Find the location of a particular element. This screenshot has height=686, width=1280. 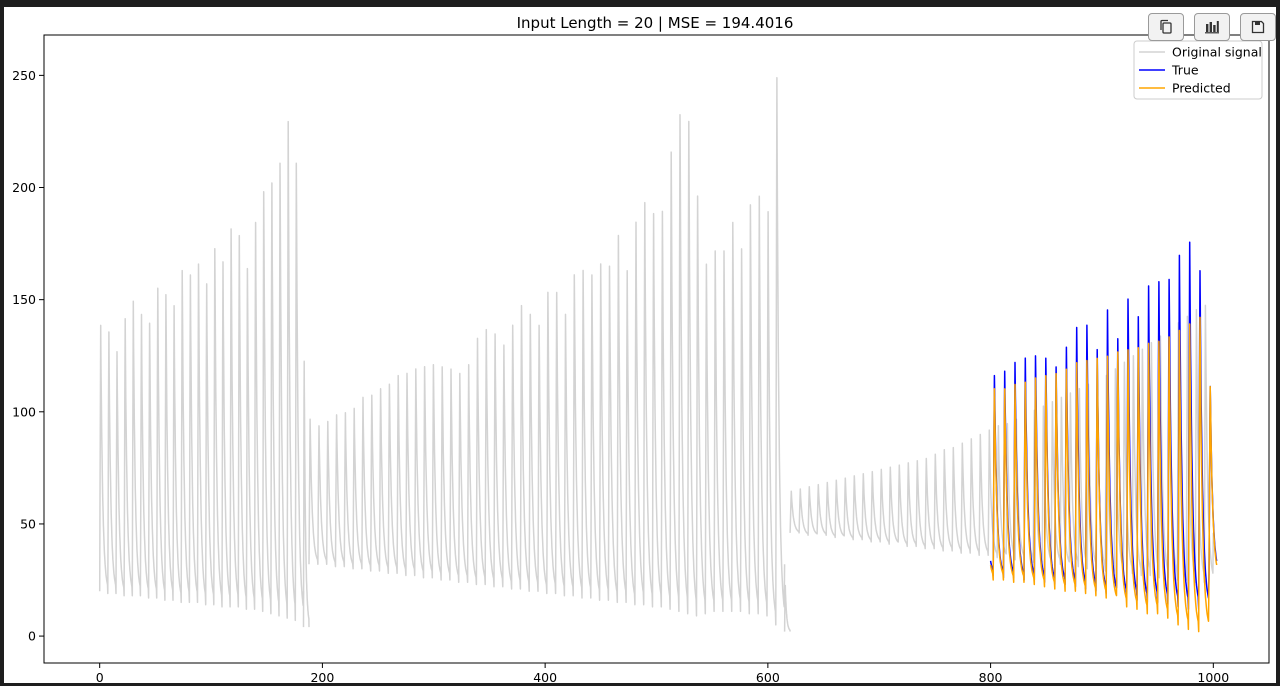

y-tick-label: 0 is located at coordinates (32, 636).